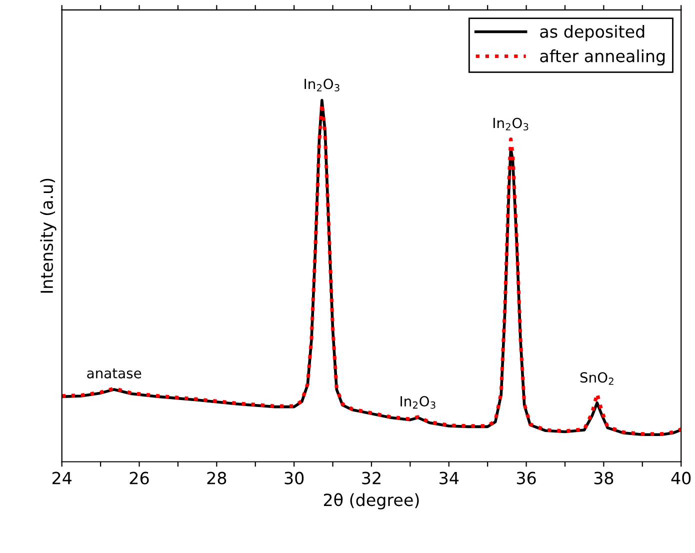 Image resolution: width=695 pixels, height=553 pixels. Describe the element at coordinates (114, 373) in the screenshot. I see `annotation: anatase` at that location.